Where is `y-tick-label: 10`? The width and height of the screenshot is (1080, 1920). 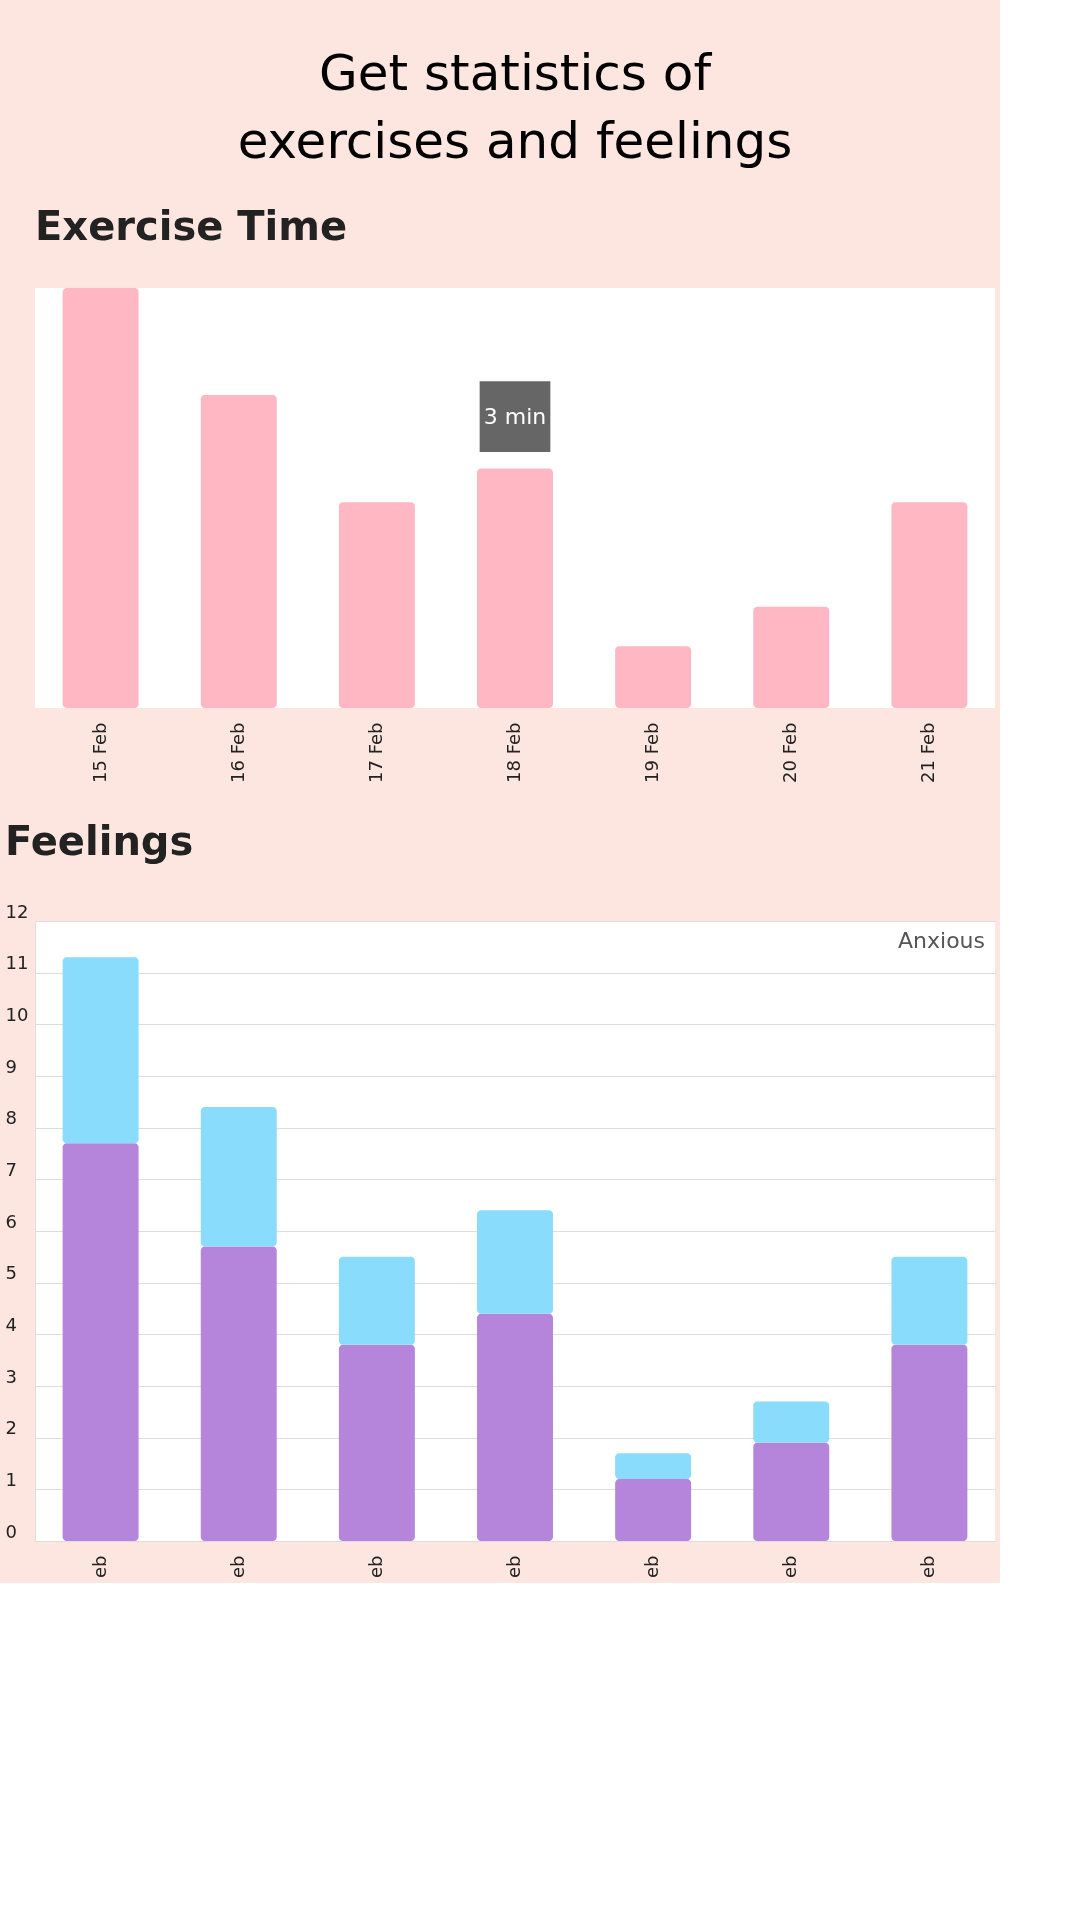
y-tick-label: 10 is located at coordinates (17, 1014).